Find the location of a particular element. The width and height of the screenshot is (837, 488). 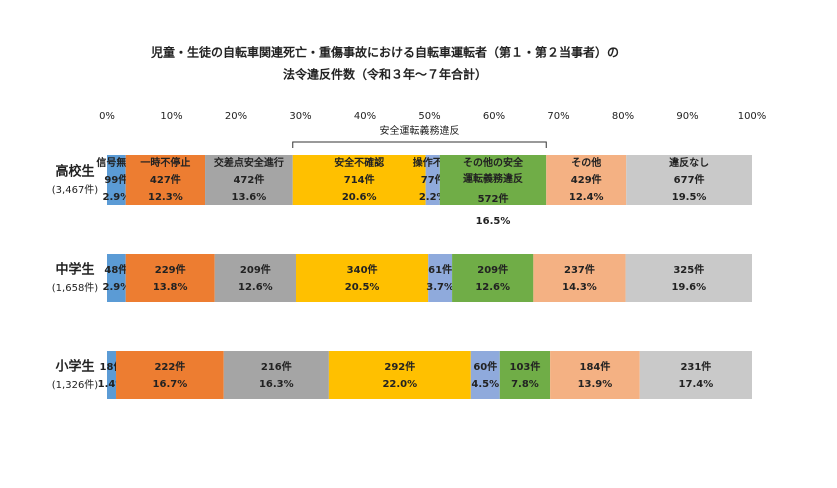

count-label: 237件 is located at coordinates (579, 269).